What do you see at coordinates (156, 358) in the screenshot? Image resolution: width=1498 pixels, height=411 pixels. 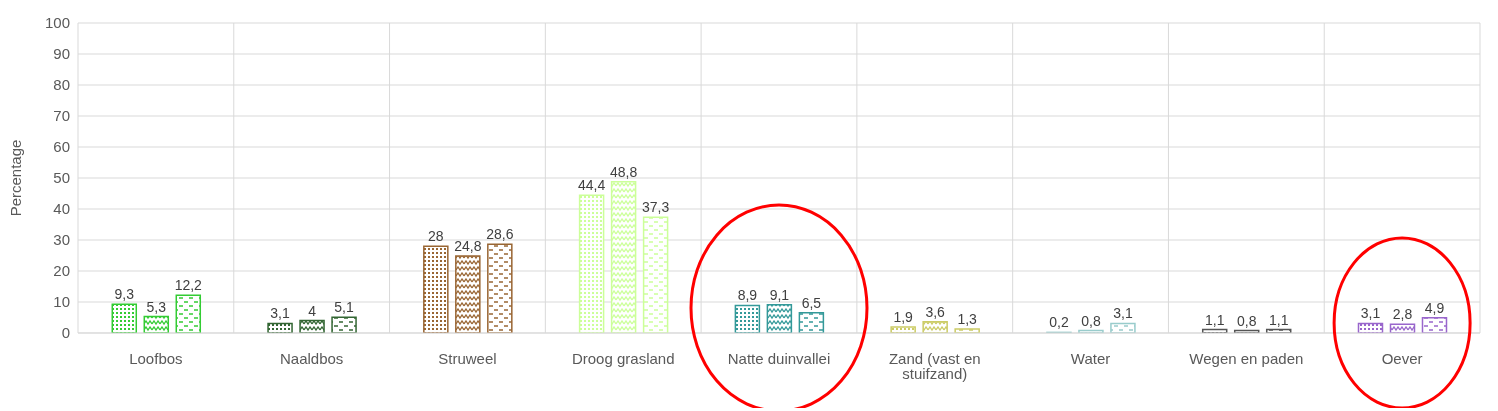 I see `x-tick-label: Loofbos` at bounding box center [156, 358].